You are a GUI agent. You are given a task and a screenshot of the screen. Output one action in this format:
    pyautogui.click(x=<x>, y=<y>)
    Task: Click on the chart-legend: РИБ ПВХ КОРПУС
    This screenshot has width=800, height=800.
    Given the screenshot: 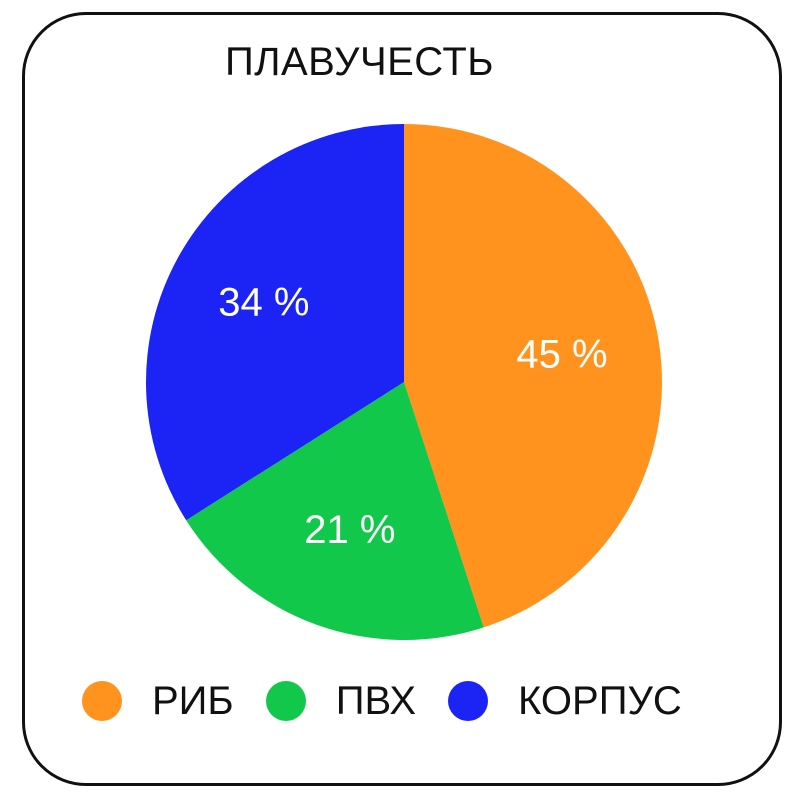 What is the action you would take?
    pyautogui.click(x=382, y=701)
    